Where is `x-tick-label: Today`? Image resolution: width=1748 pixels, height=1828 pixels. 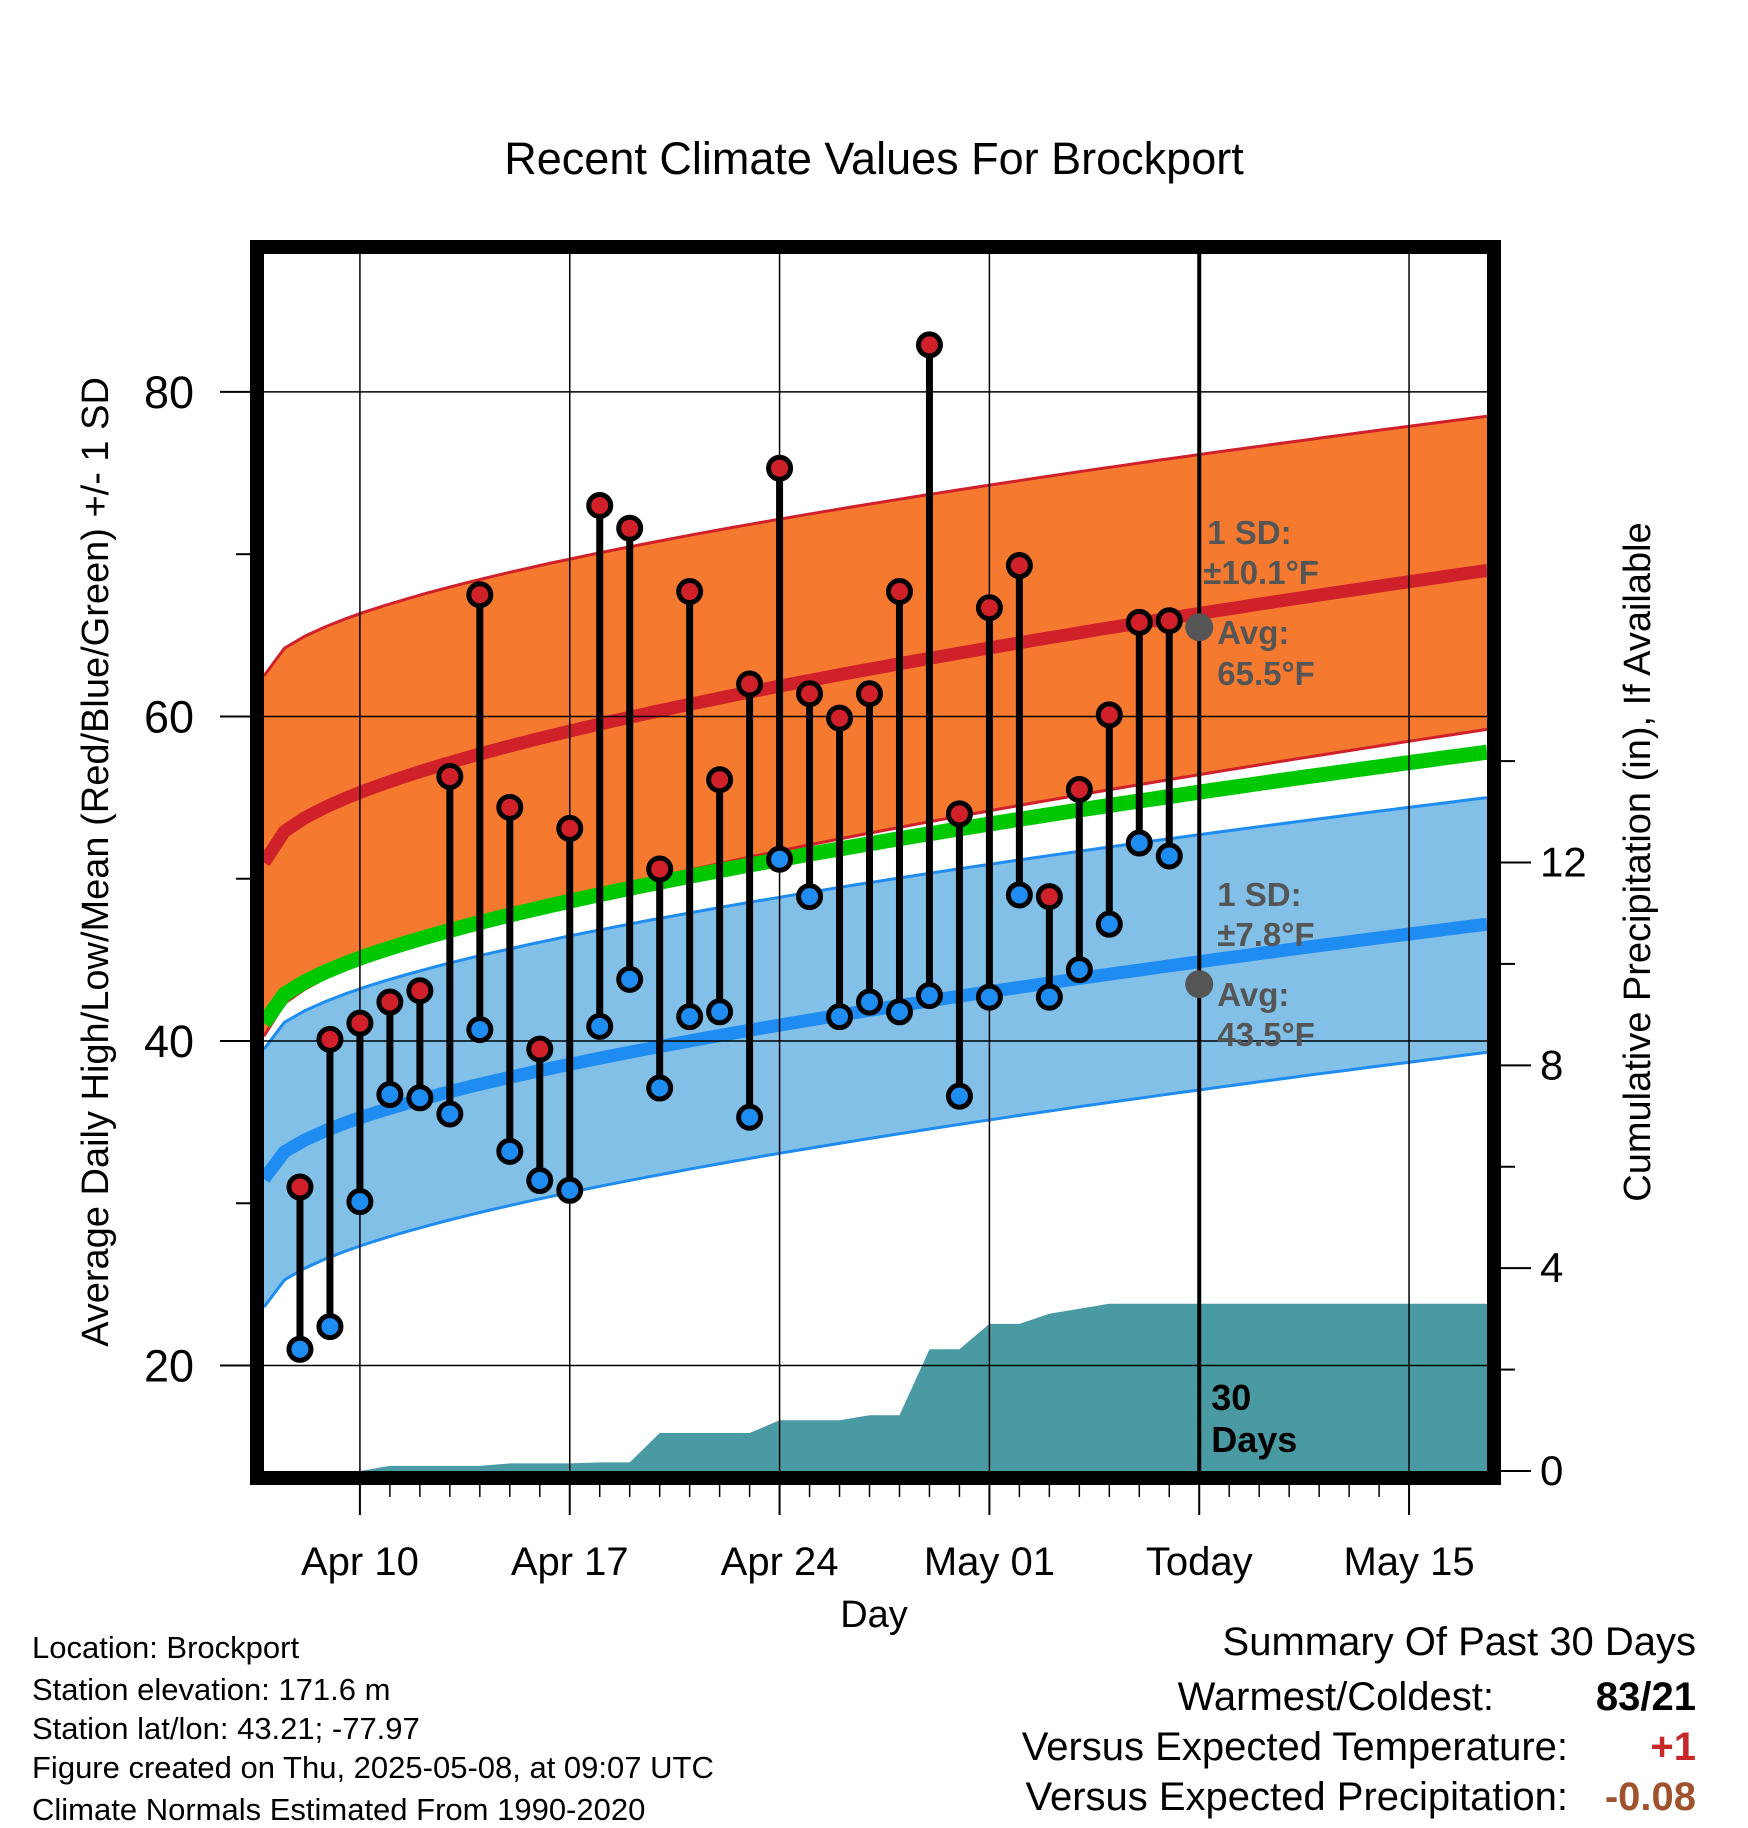 x-tick-label: Today is located at coordinates (1199, 1562).